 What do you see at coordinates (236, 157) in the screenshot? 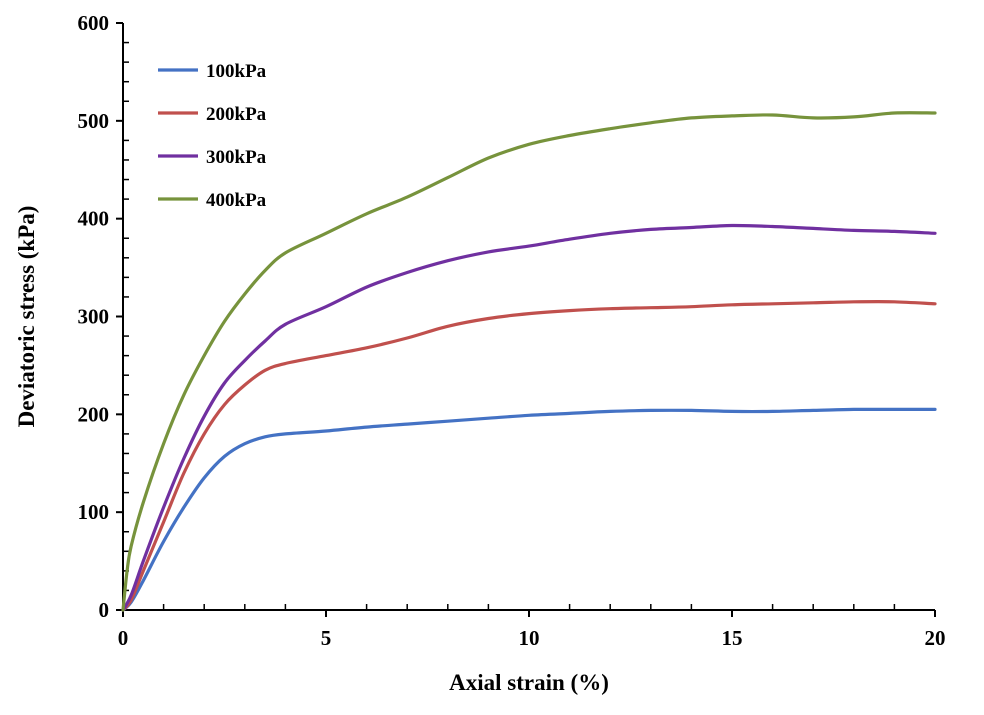
I see `legend-label: 300kPa` at bounding box center [236, 157].